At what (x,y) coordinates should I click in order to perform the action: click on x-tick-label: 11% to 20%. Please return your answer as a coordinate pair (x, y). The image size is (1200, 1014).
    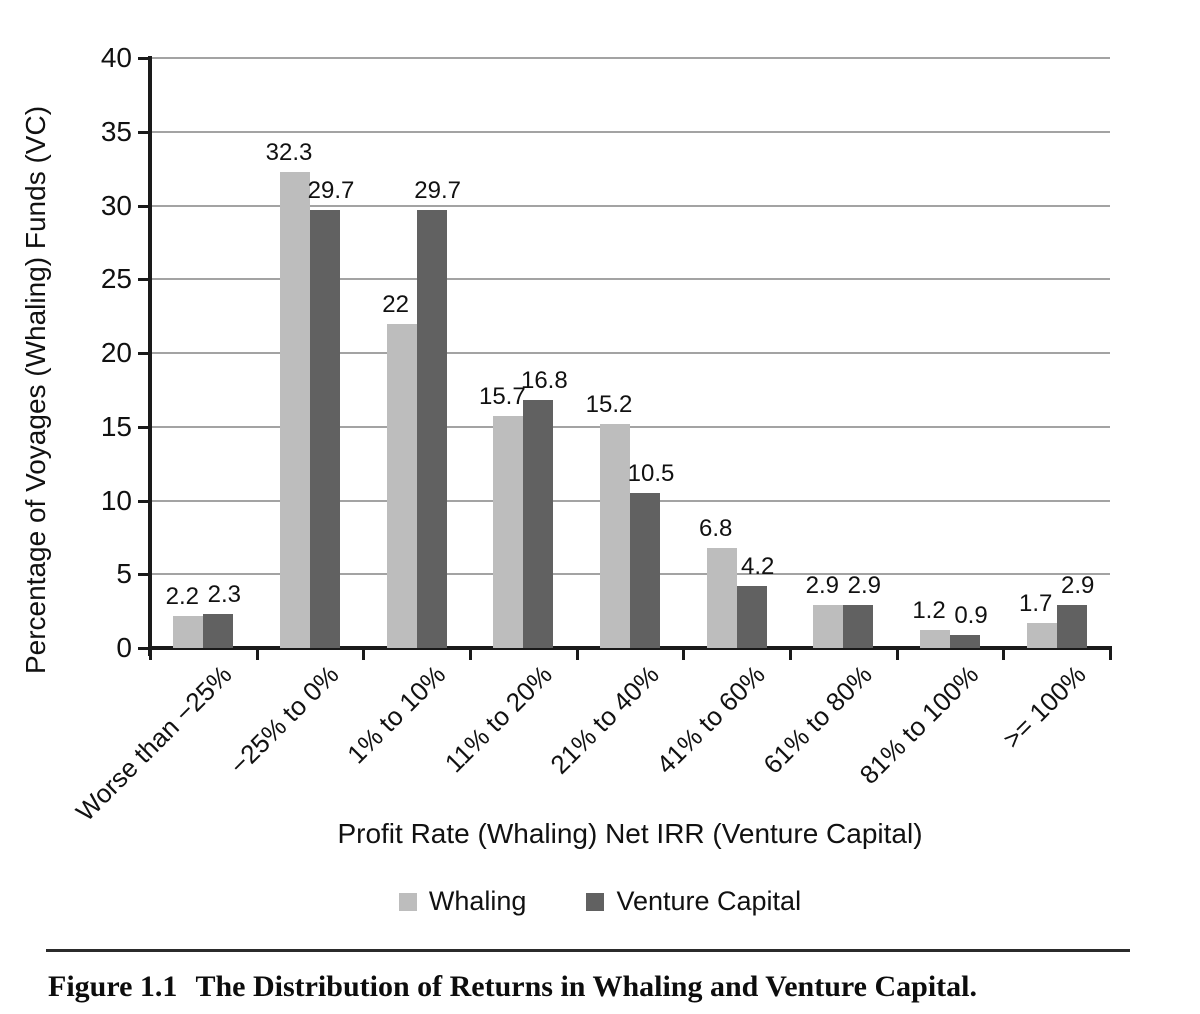
    Looking at the image, I should click on (498, 719).